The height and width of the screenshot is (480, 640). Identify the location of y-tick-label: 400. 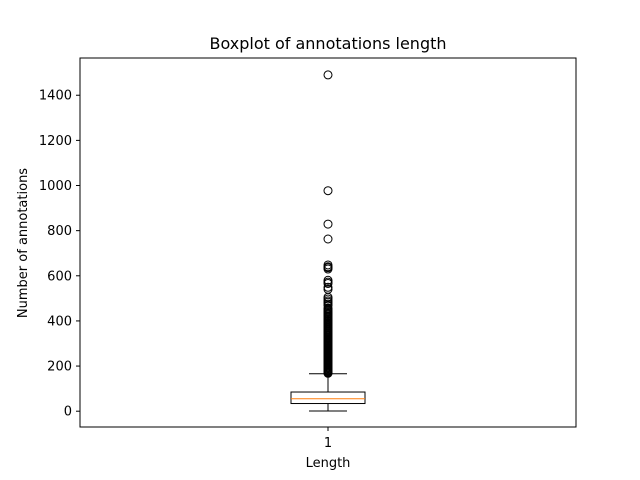
(59, 321).